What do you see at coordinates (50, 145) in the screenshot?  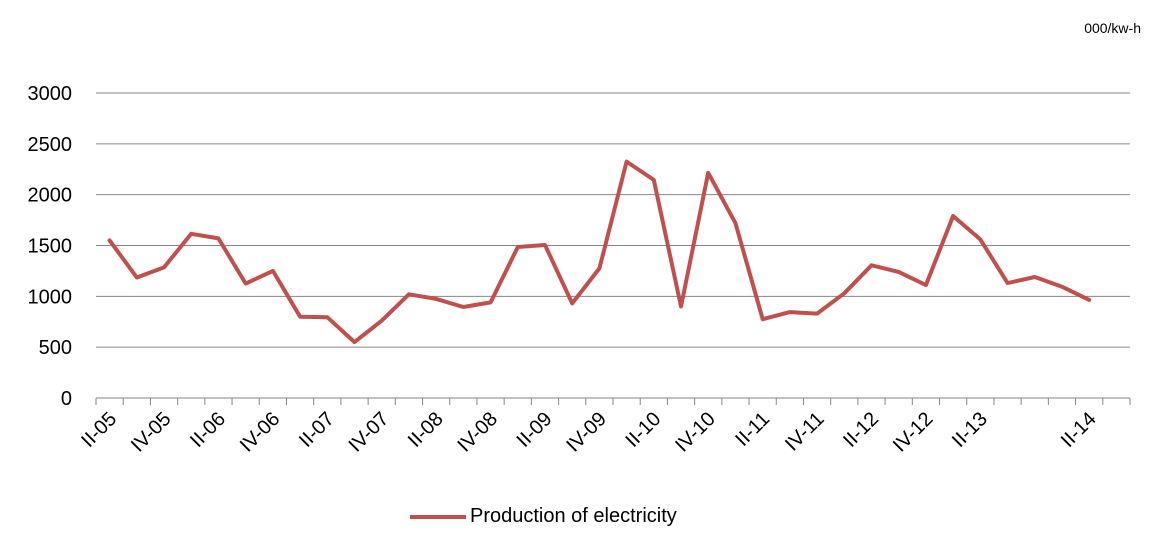 I see `y-tick-label: 2500` at bounding box center [50, 145].